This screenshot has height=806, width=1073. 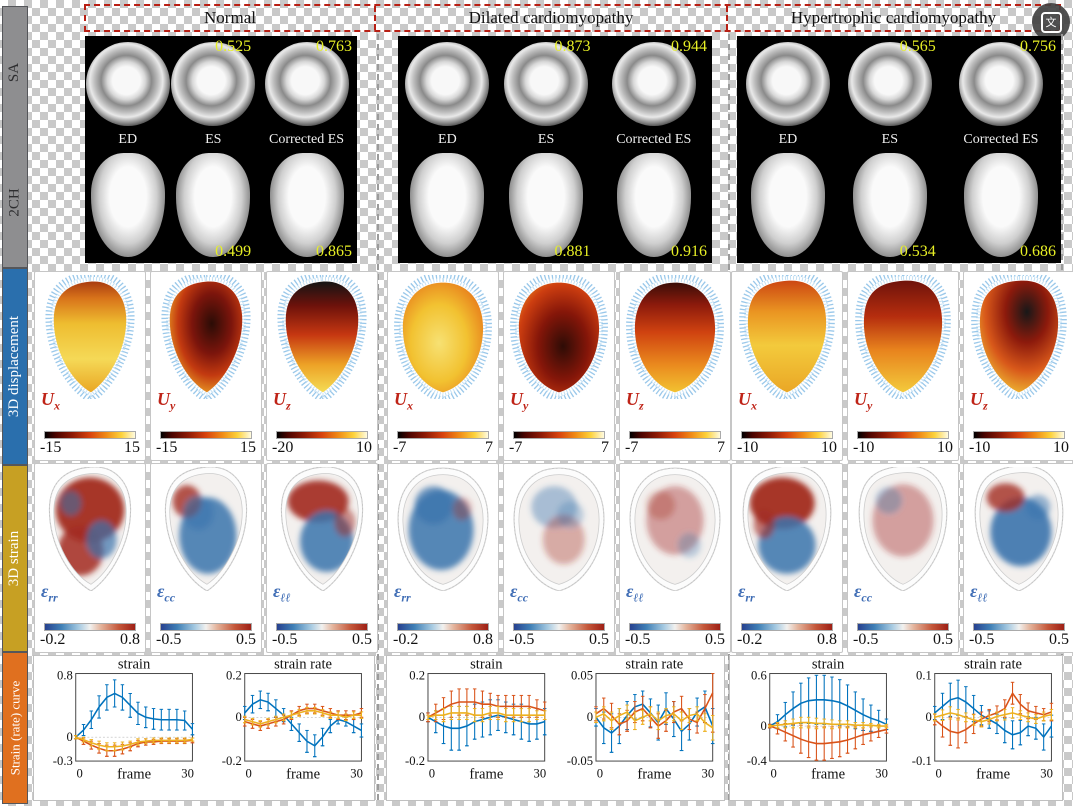 I want to click on strain-curve-plot: strain 0.8 0 -0.3 0 30 frame, so click(x=119, y=728).